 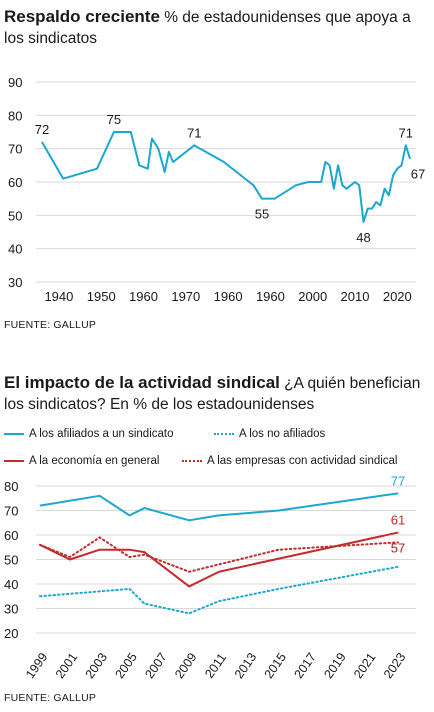 What do you see at coordinates (66, 665) in the screenshot?
I see `x-tick-label: 2001` at bounding box center [66, 665].